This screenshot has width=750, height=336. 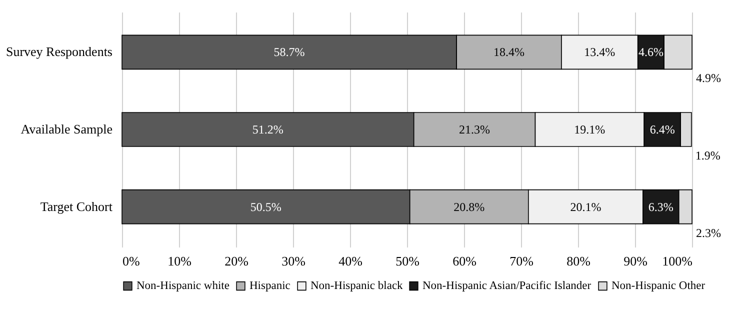 What do you see at coordinates (600, 52) in the screenshot?
I see `data-label: 13.4%` at bounding box center [600, 52].